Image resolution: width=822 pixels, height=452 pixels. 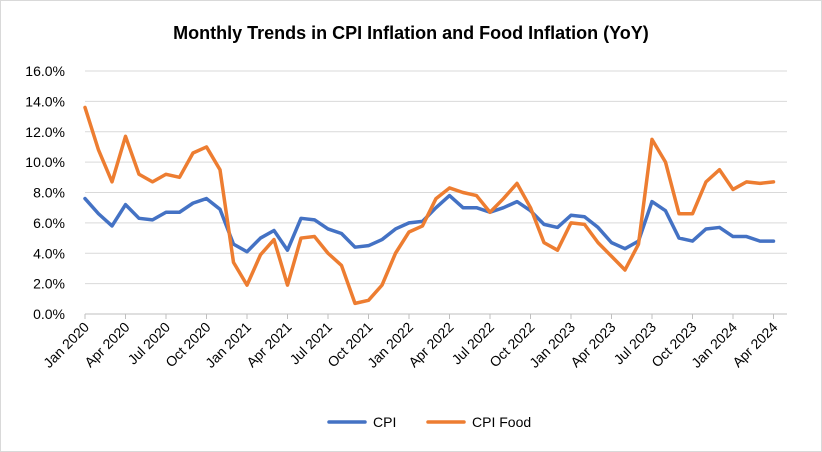 I want to click on y-tick-label: 8.0%, so click(x=49, y=193).